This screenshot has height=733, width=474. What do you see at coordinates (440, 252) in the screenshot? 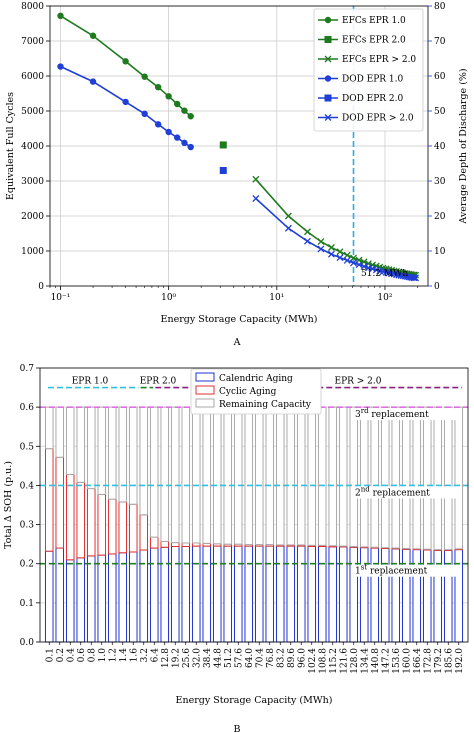
I see `a-ytick-right-label: 10` at bounding box center [440, 252].